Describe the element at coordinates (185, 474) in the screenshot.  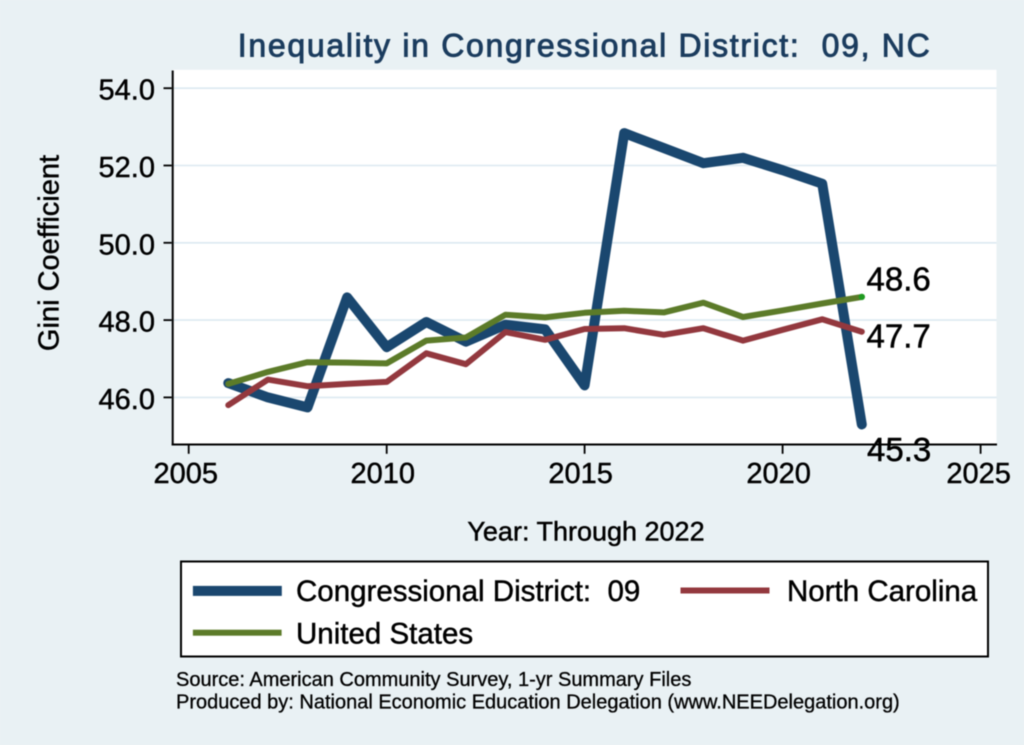
I see `svg-text: 2005` at that location.